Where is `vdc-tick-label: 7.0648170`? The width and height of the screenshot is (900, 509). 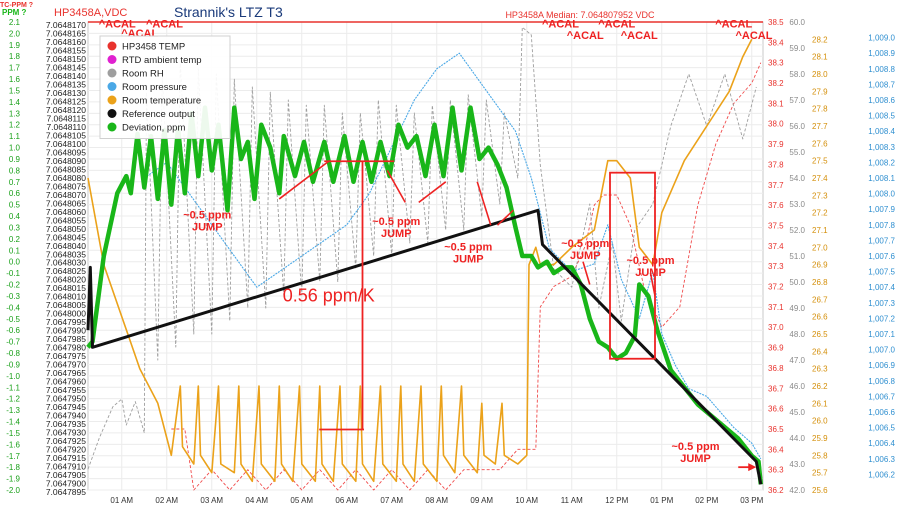 vdc-tick-label: 7.0648170 is located at coordinates (66, 25).